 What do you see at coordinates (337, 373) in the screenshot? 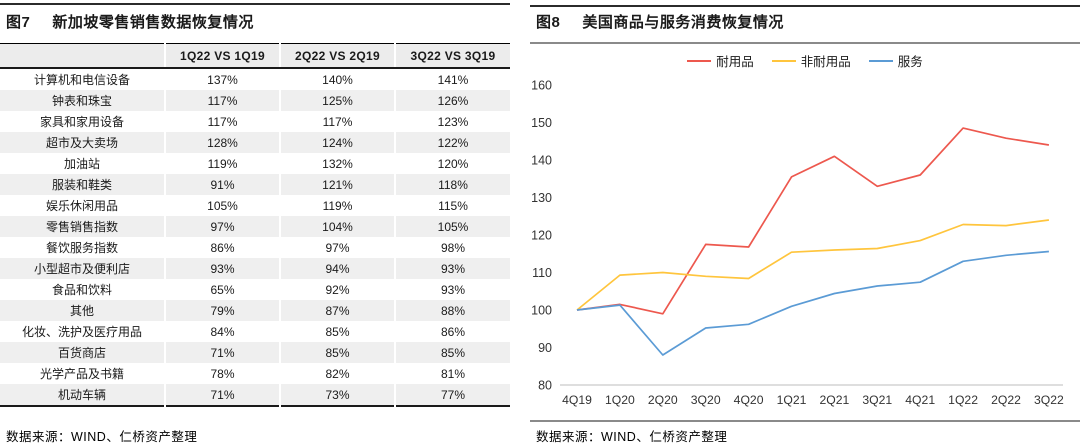
I see `row-value: 82%` at bounding box center [337, 373].